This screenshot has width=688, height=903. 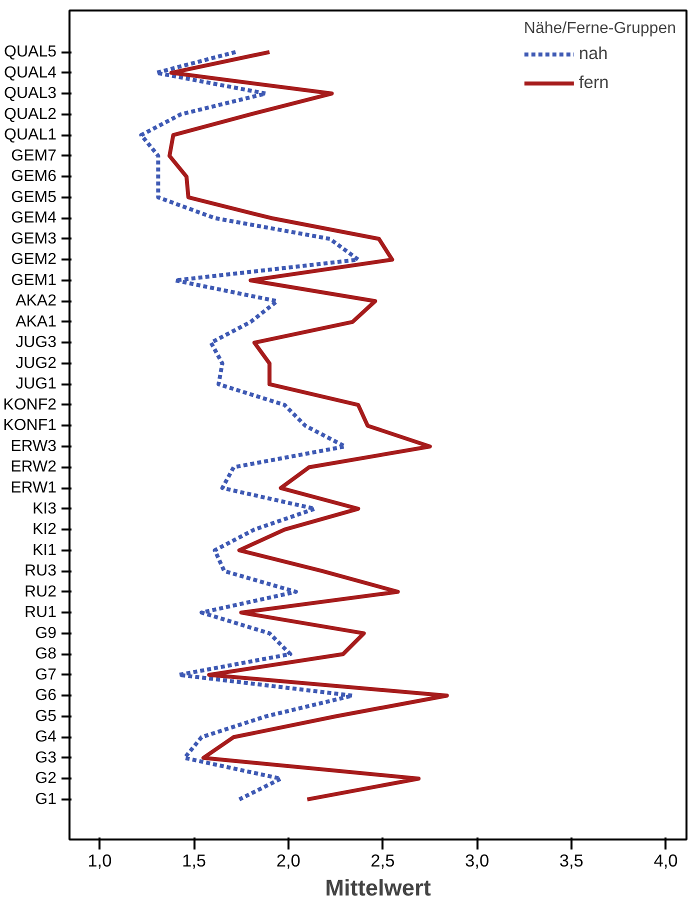 I want to click on y-tick-label: KI2, so click(x=44, y=529).